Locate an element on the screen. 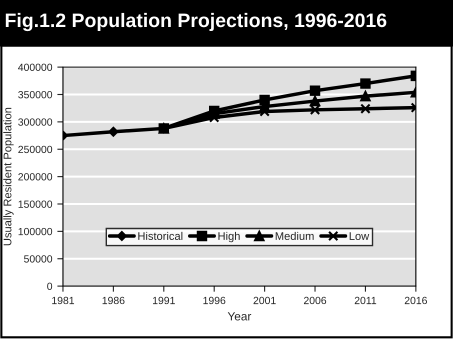 This screenshot has height=339, width=453. y-tick-label: 150000 is located at coordinates (35, 204).